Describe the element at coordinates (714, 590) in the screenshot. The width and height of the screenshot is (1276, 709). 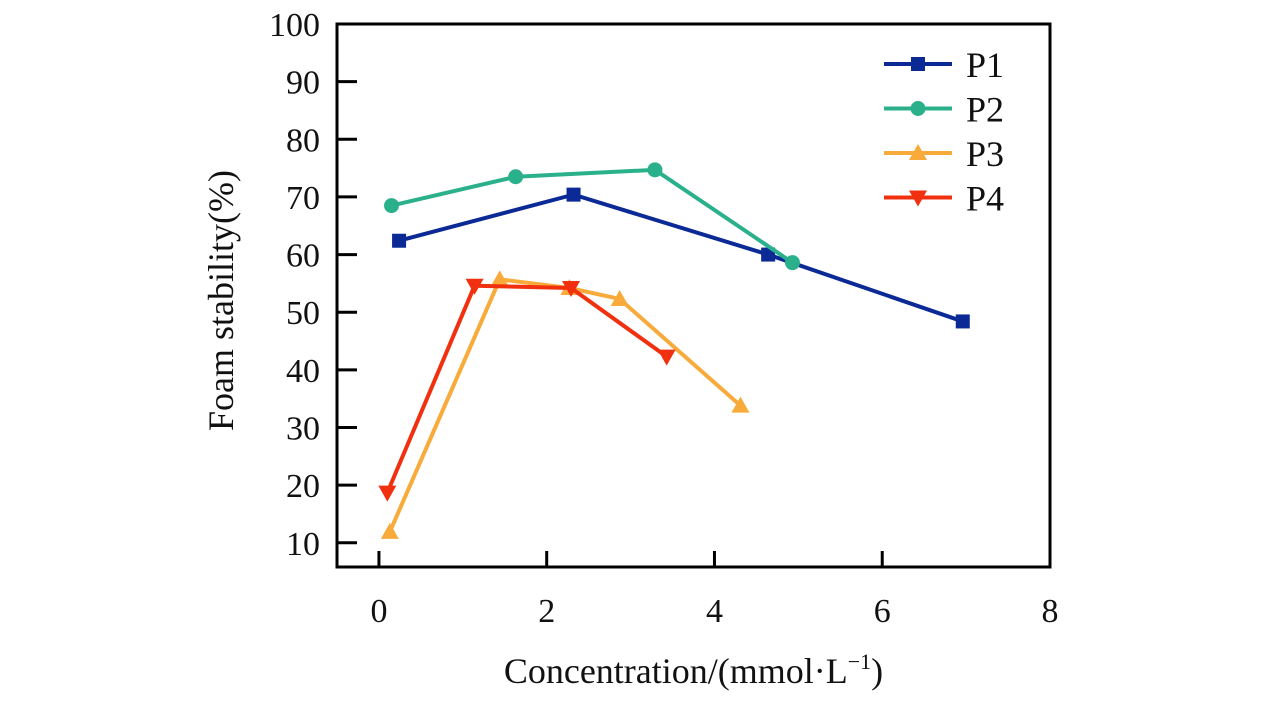
I see `x-axis: 0 2 4 6 8` at that location.